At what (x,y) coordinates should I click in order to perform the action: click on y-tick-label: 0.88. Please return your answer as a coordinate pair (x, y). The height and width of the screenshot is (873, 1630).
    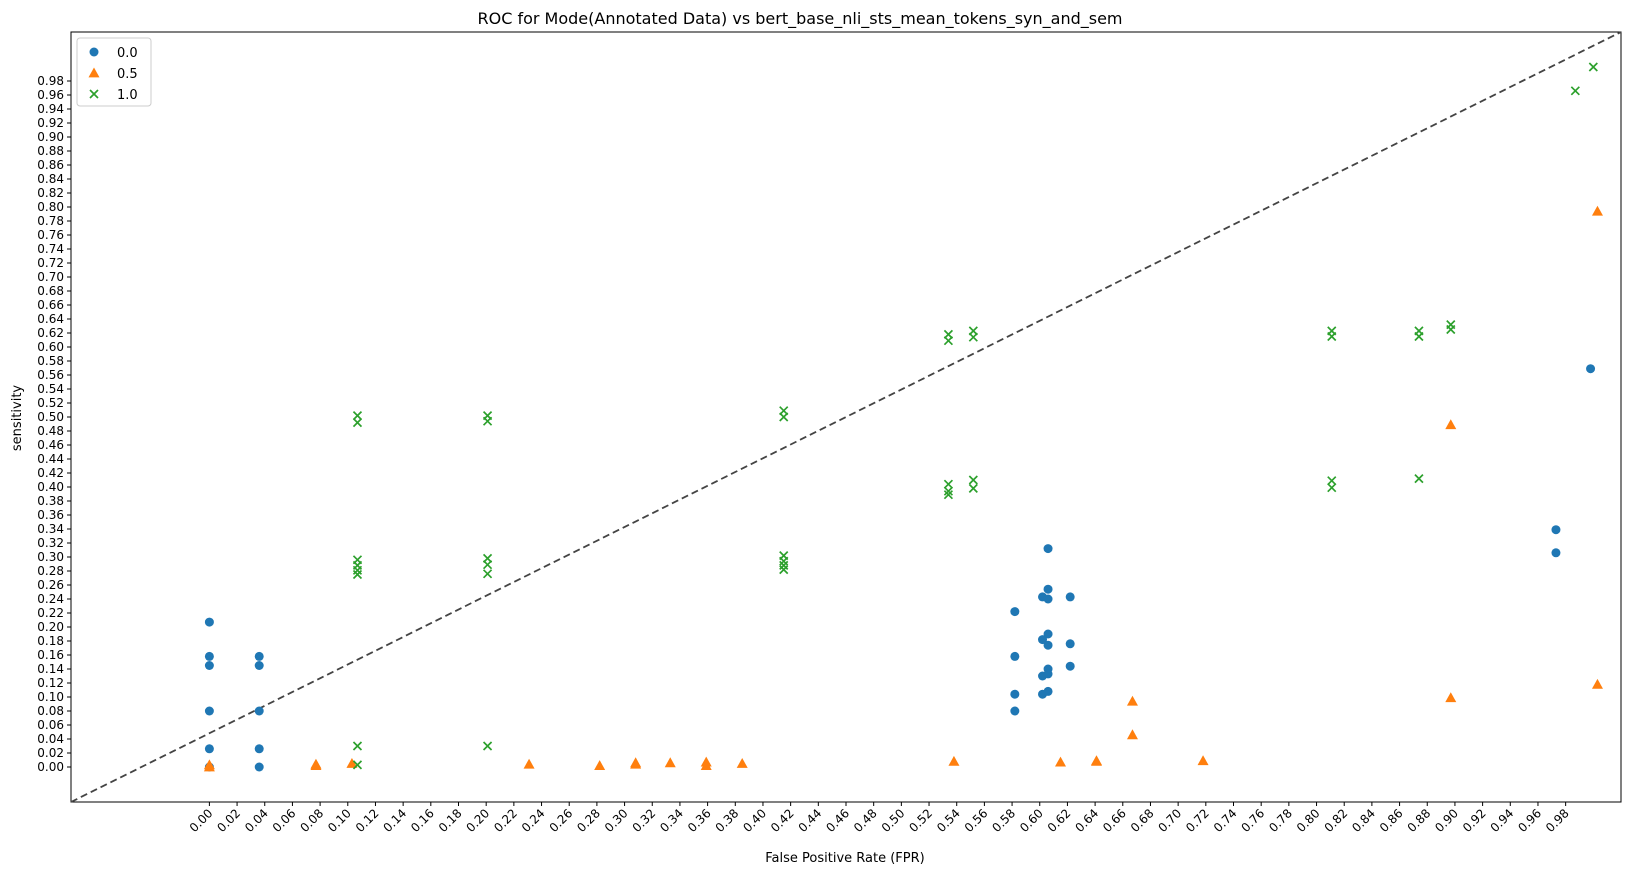
    Looking at the image, I should click on (50, 151).